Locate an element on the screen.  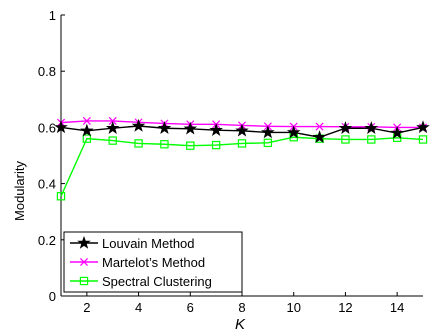
x-tick-label: 8 is located at coordinates (241, 307).